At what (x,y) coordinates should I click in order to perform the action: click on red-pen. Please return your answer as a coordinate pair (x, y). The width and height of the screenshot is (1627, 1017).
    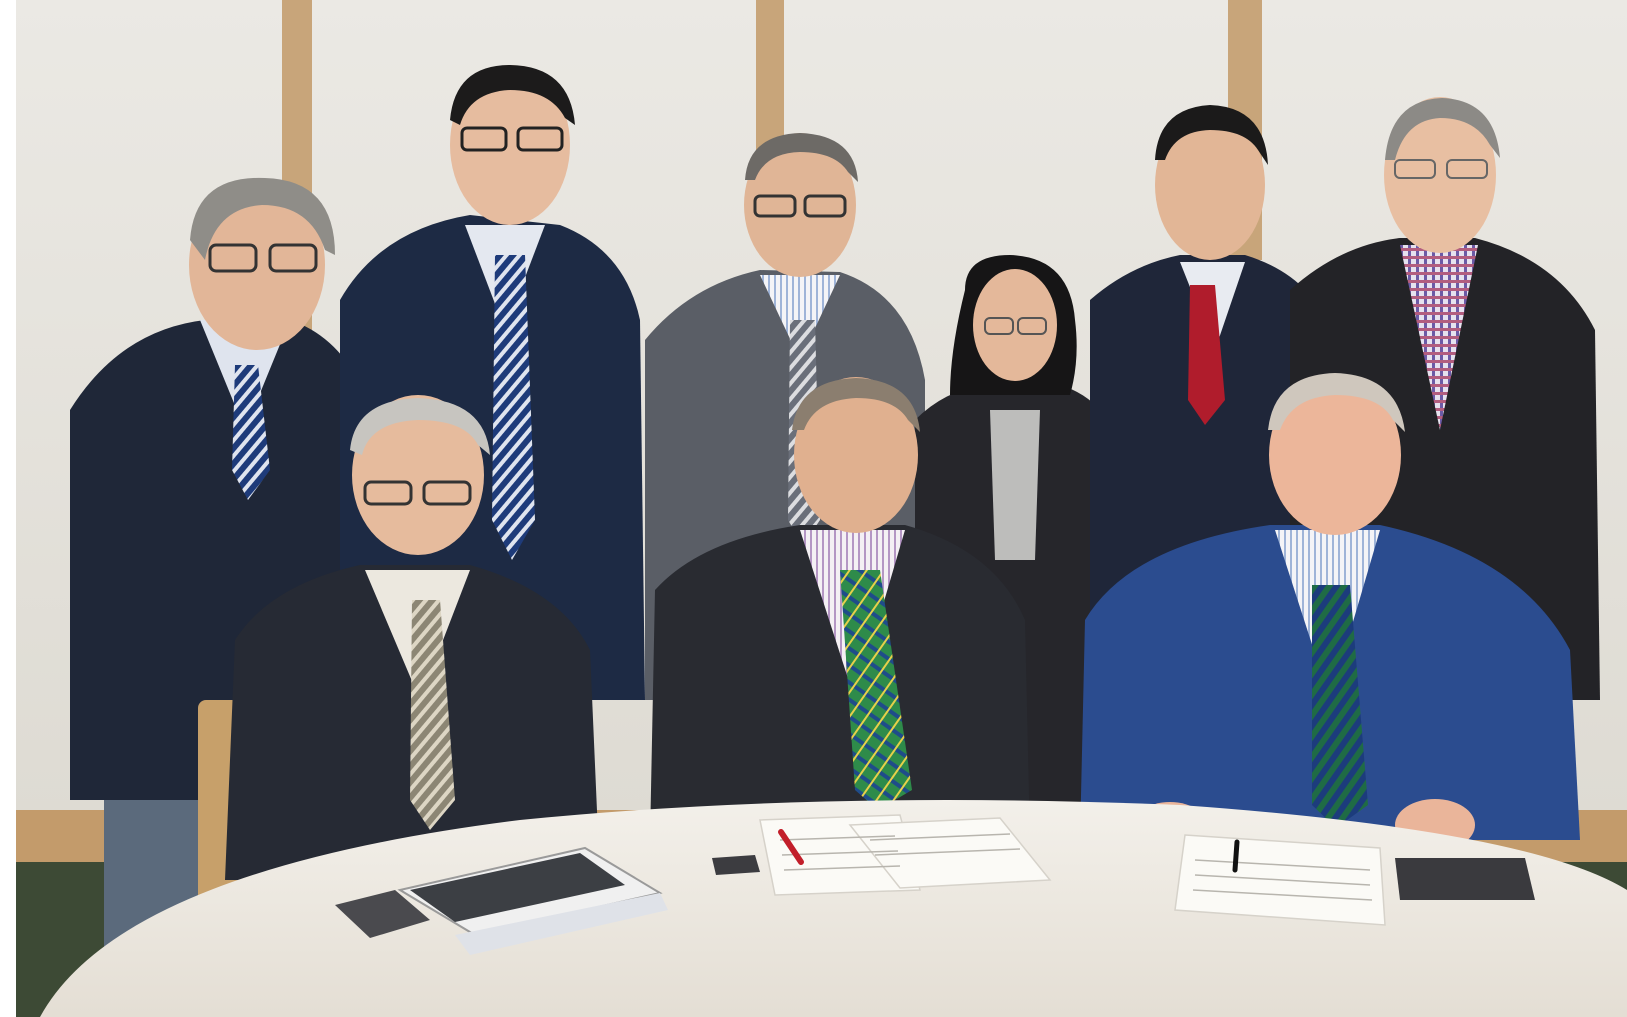
    Looking at the image, I should click on (791, 847).